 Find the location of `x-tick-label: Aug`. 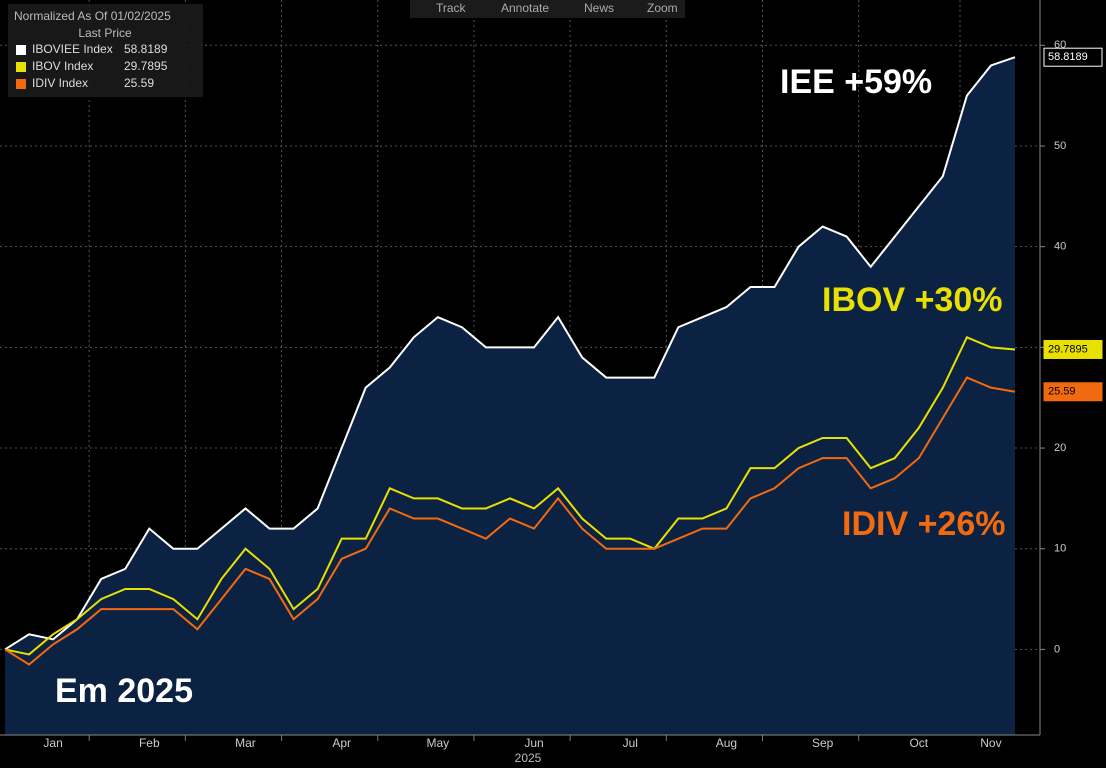

x-tick-label: Aug is located at coordinates (726, 743).